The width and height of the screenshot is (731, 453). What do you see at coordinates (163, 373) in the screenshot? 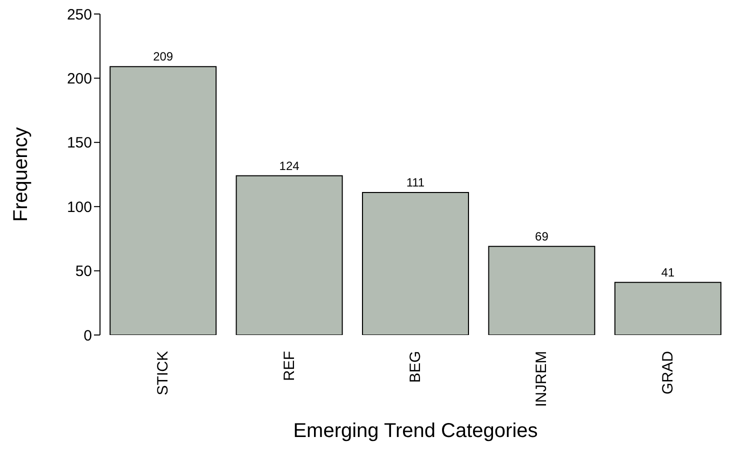
I see `x-tick-label: STICK` at bounding box center [163, 373].